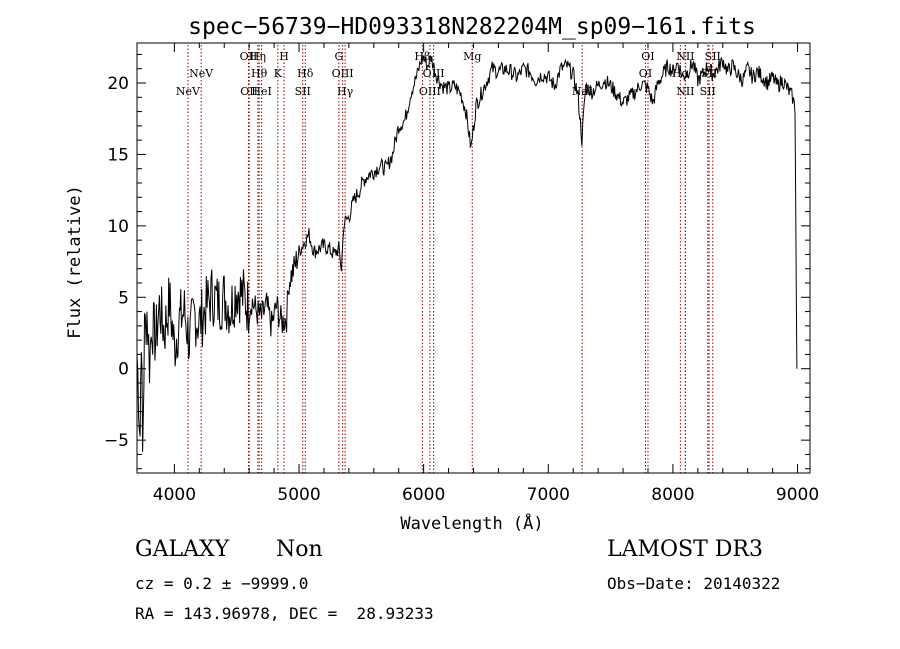 This screenshot has height=649, width=900. What do you see at coordinates (434, 73) in the screenshot?
I see `line-label-15: OIII` at bounding box center [434, 73].